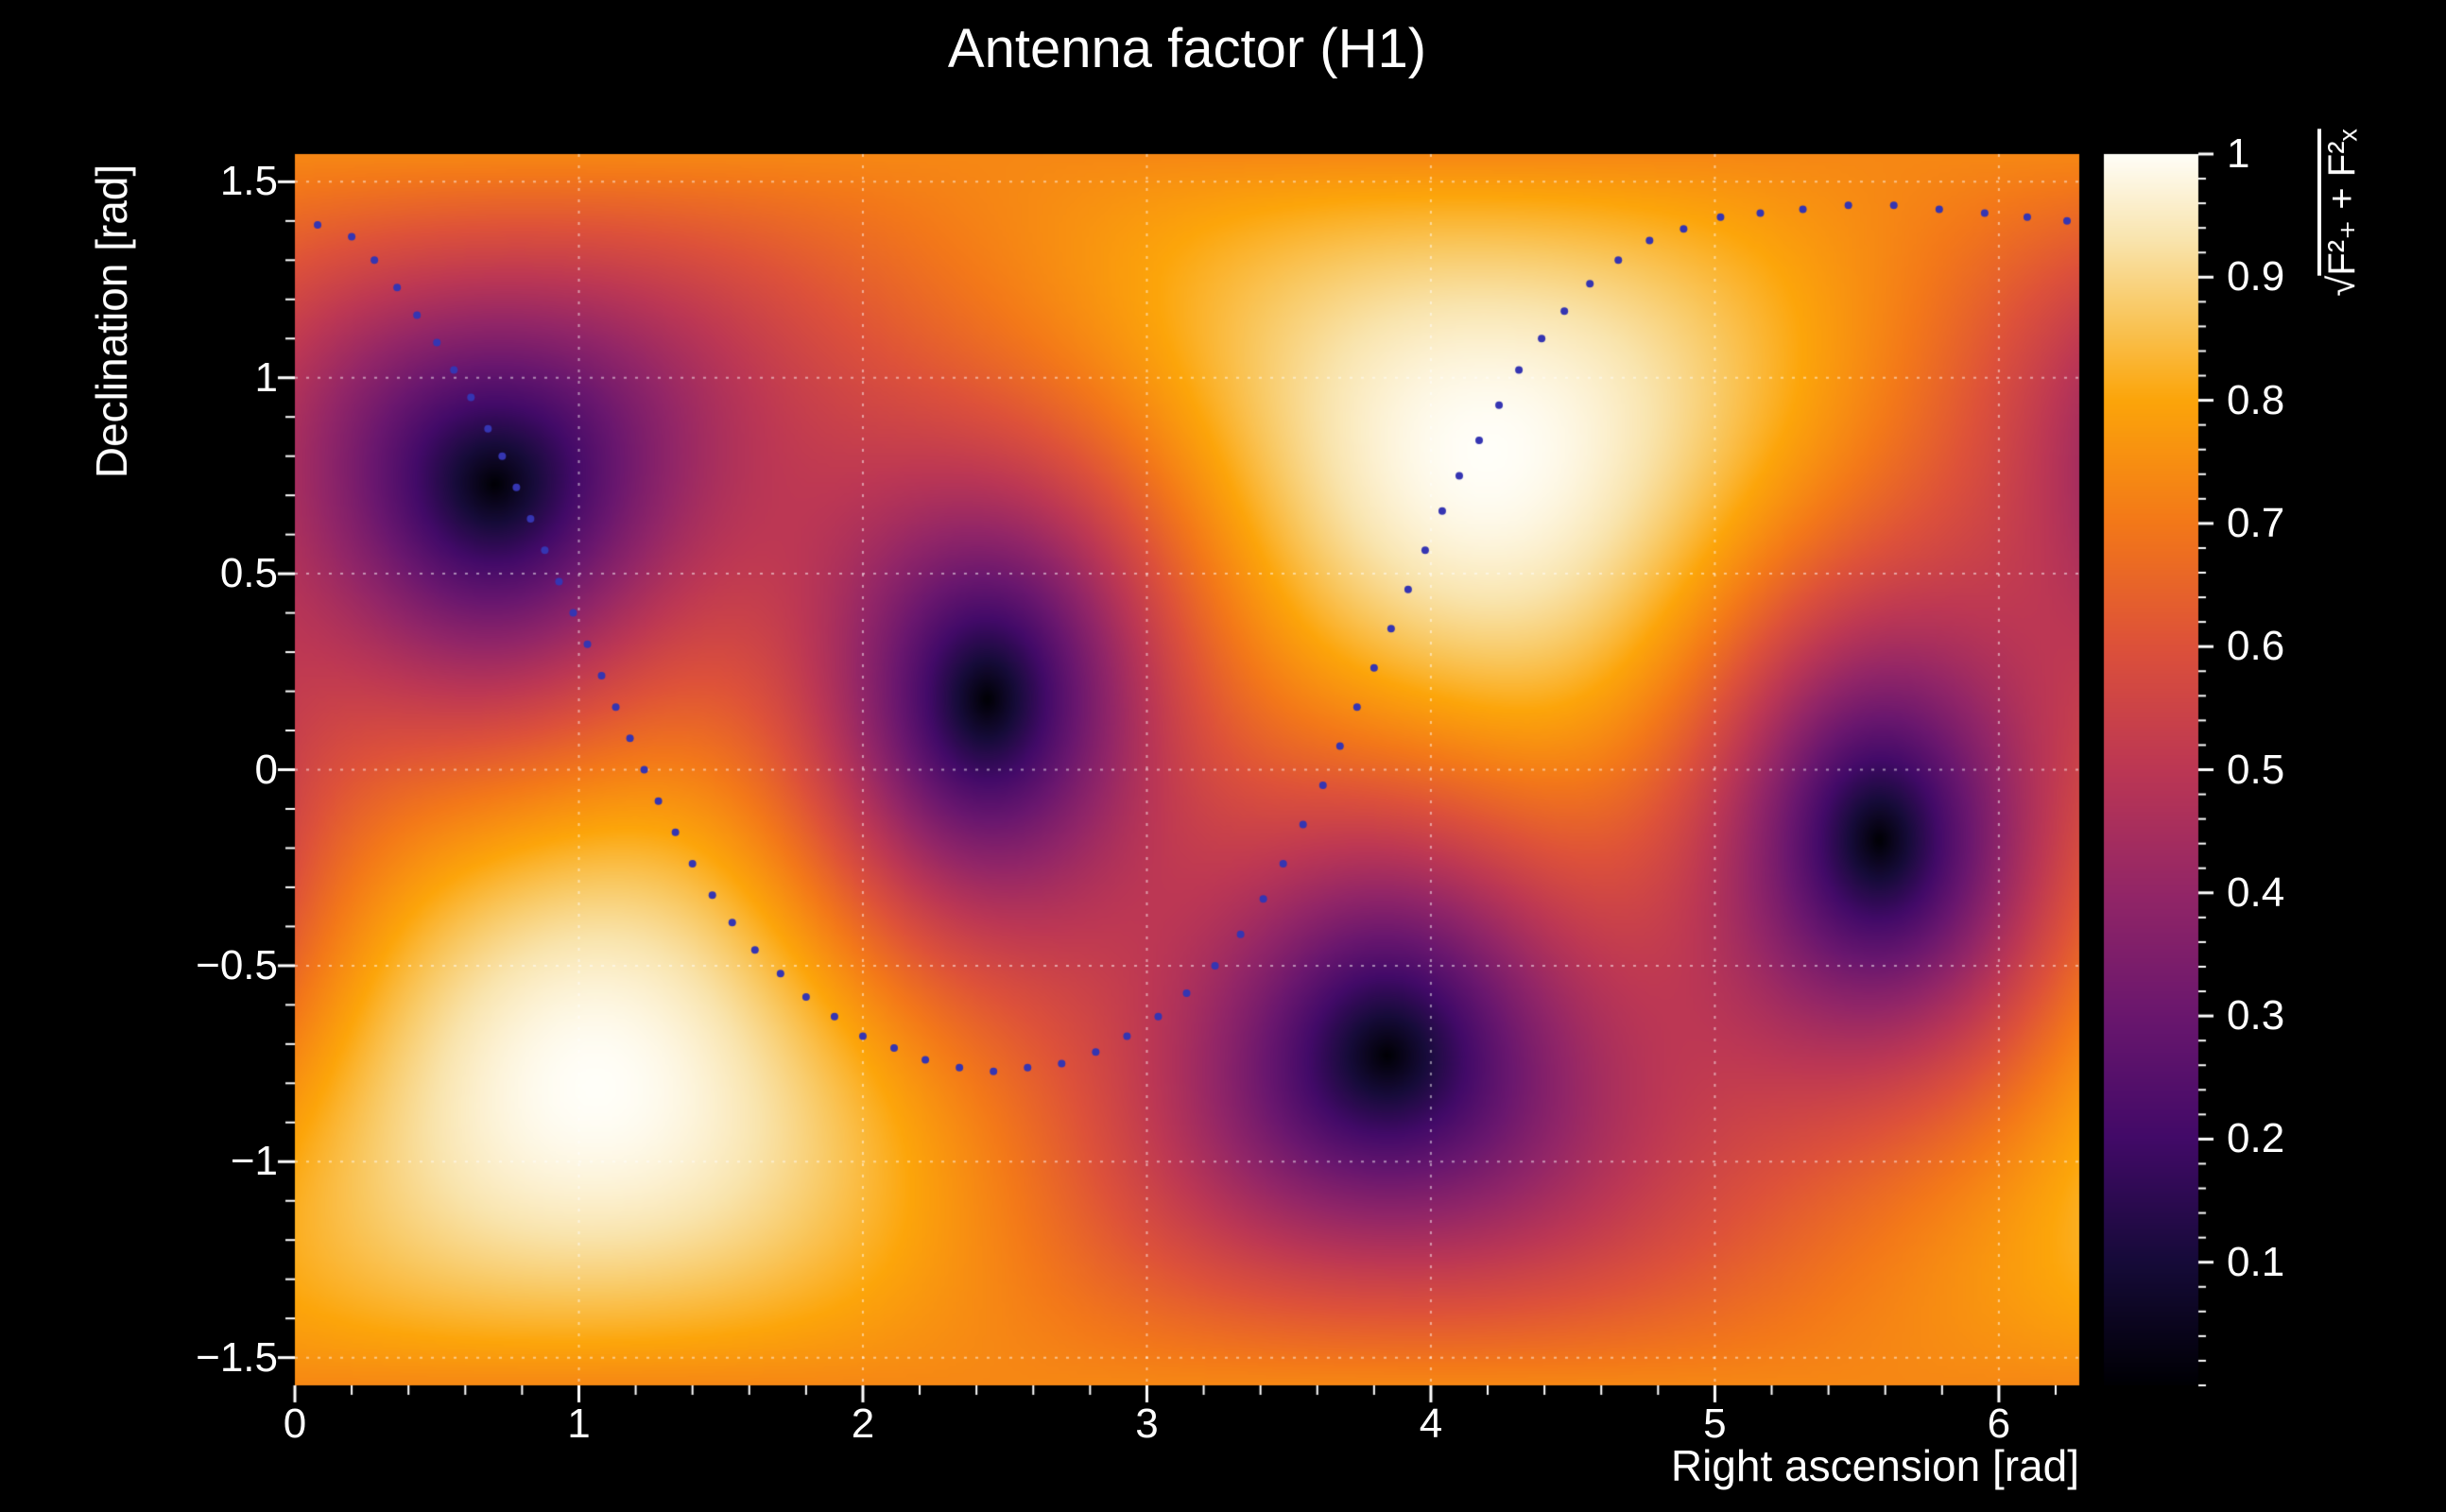  I want to click on z-tick-label: 0.2, so click(2256, 1138).